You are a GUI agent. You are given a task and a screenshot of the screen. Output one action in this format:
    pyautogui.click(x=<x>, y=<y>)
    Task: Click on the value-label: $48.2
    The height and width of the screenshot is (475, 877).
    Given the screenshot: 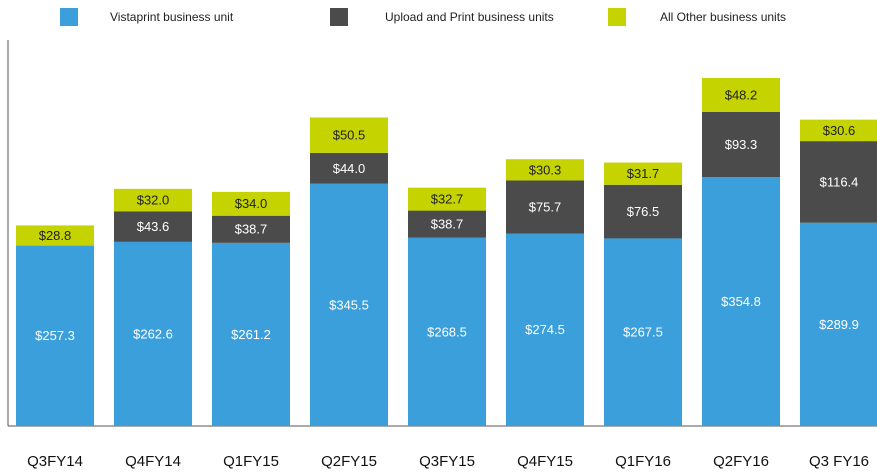 What is the action you would take?
    pyautogui.click(x=741, y=94)
    